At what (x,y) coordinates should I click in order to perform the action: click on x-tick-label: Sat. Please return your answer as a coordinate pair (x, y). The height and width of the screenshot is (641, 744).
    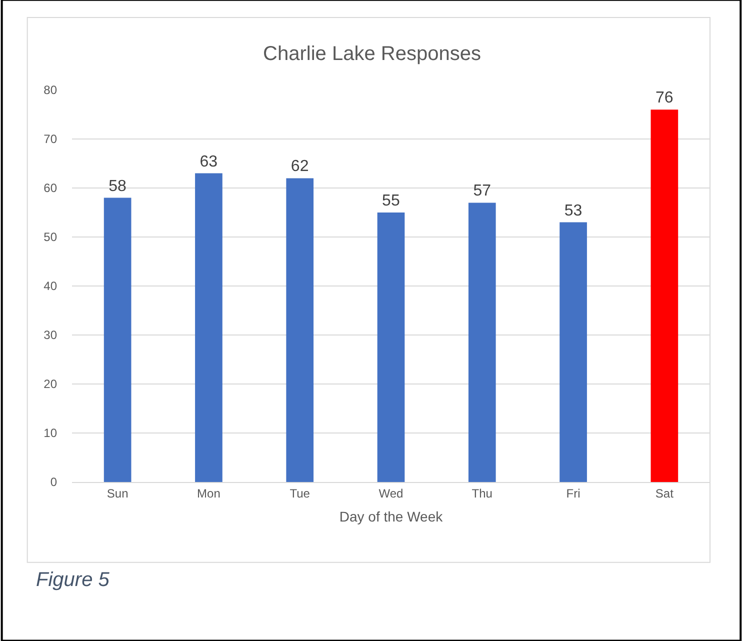
    Looking at the image, I should click on (664, 493).